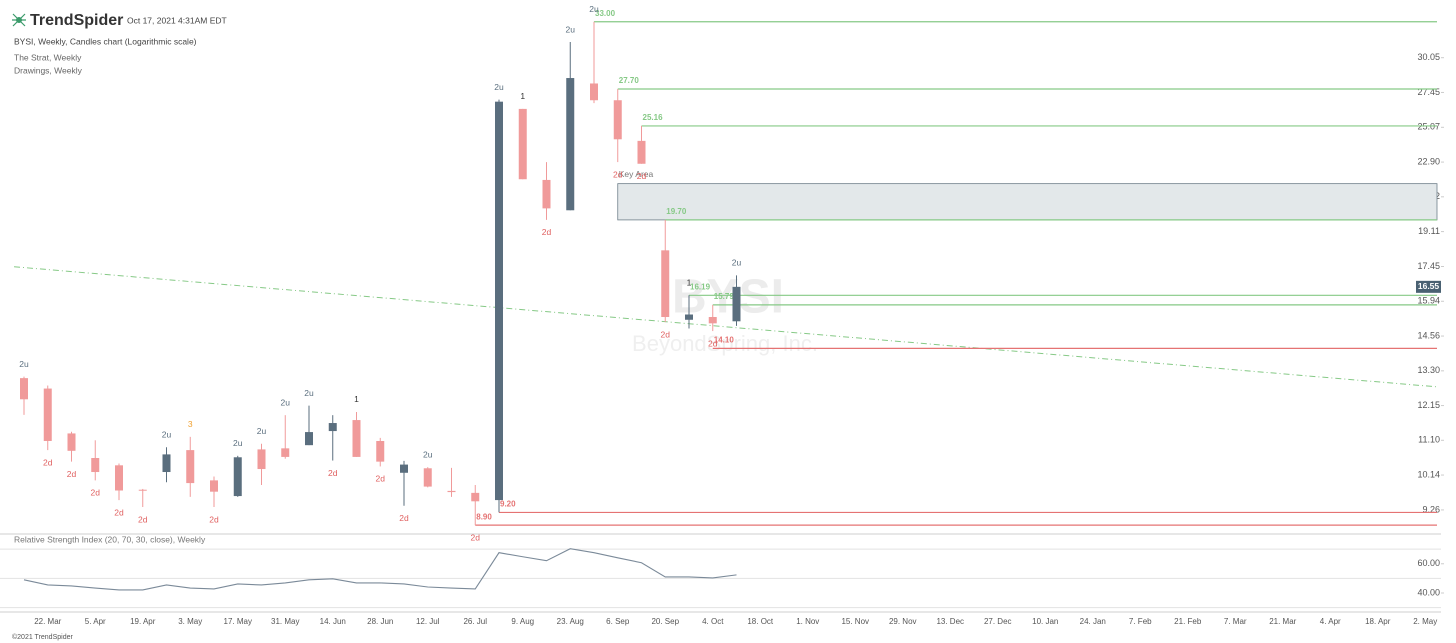  I want to click on price-tag, so click(1428, 286).